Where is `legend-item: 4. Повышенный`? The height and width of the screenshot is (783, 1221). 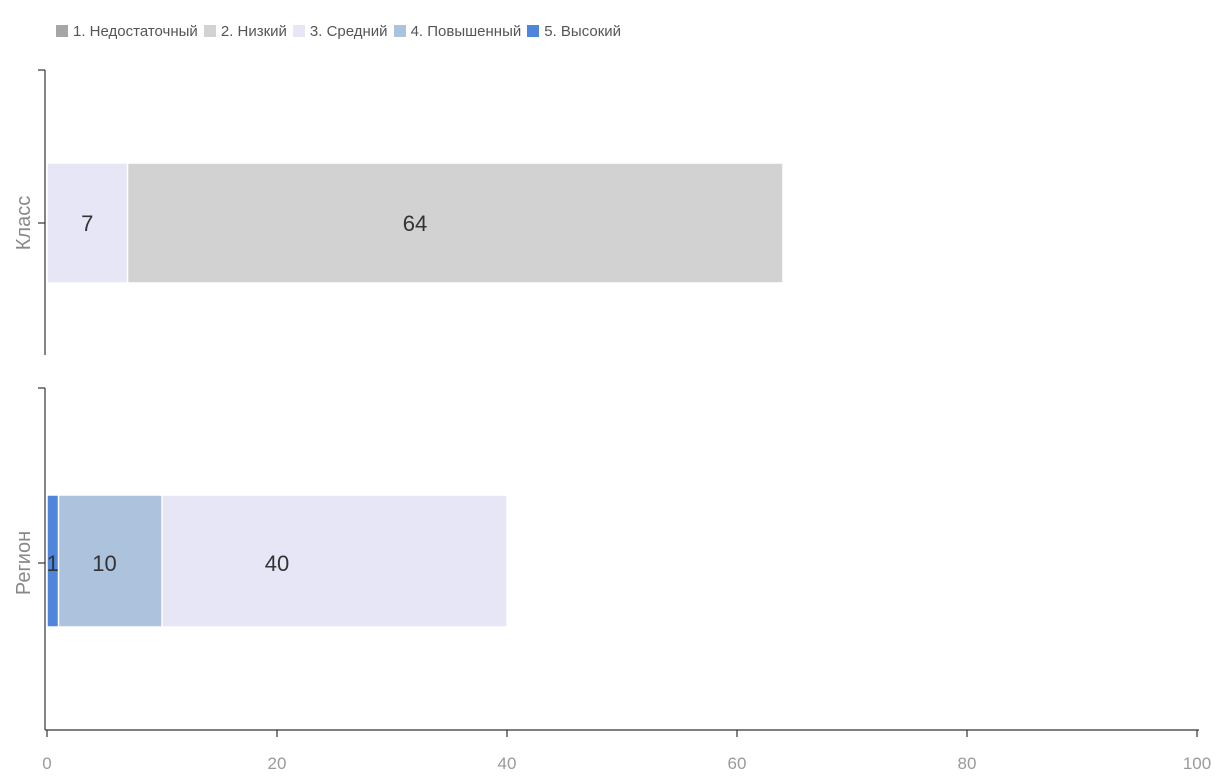 legend-item: 4. Повышенный is located at coordinates (457, 31).